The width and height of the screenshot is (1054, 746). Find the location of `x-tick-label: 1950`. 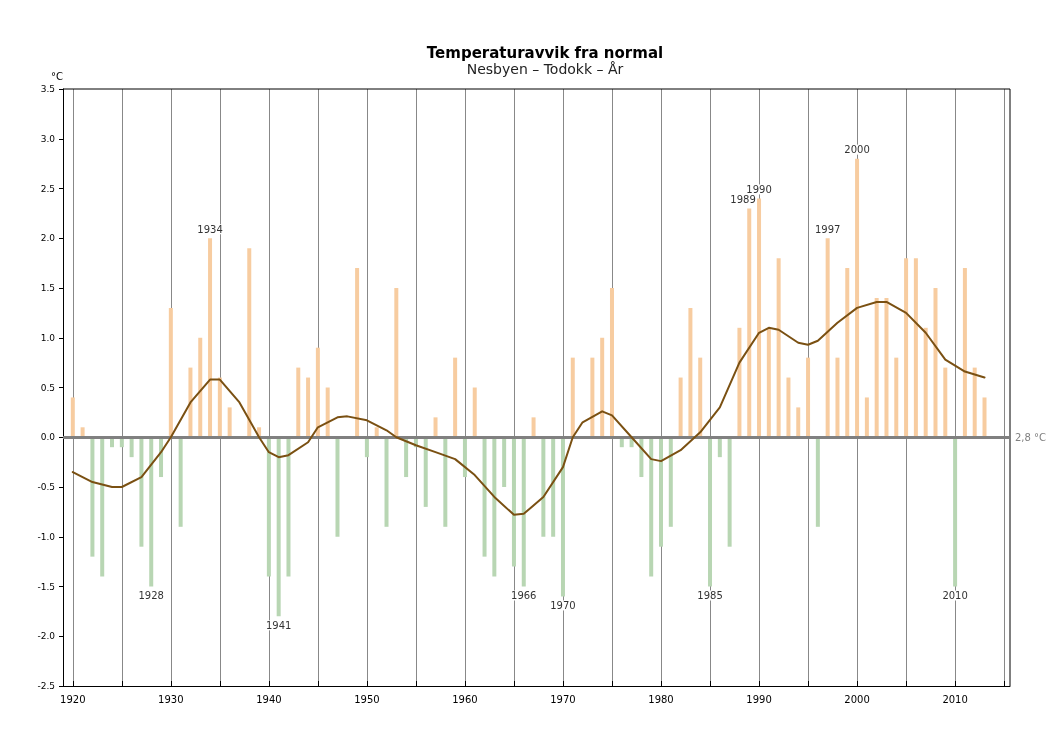

x-tick-label: 1950 is located at coordinates (367, 699).